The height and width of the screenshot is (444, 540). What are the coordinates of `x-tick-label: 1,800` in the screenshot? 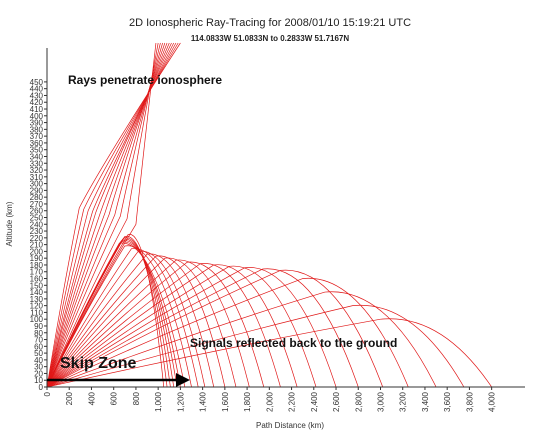 It's located at (247, 401).